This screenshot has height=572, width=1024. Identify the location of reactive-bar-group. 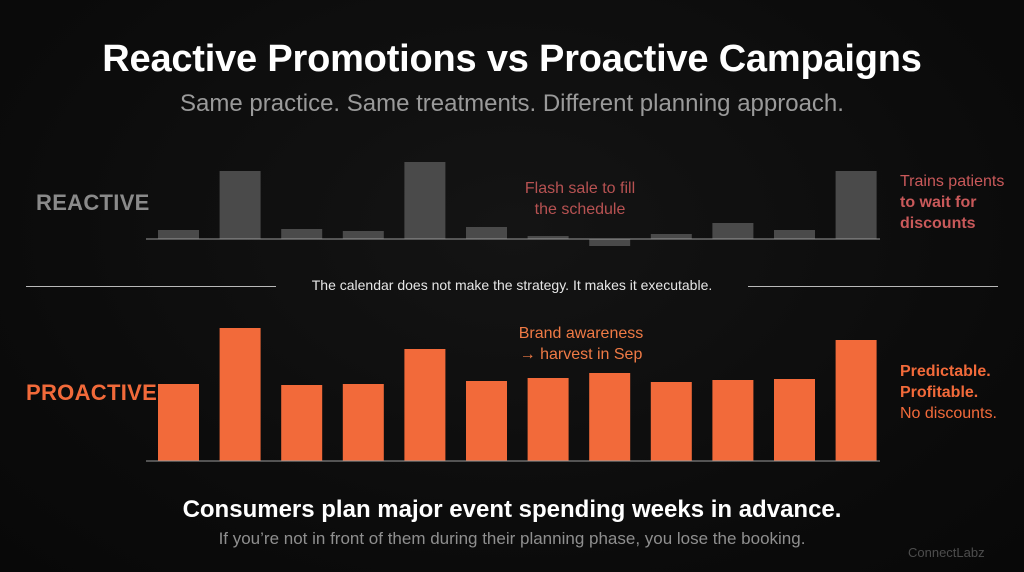
(517, 204).